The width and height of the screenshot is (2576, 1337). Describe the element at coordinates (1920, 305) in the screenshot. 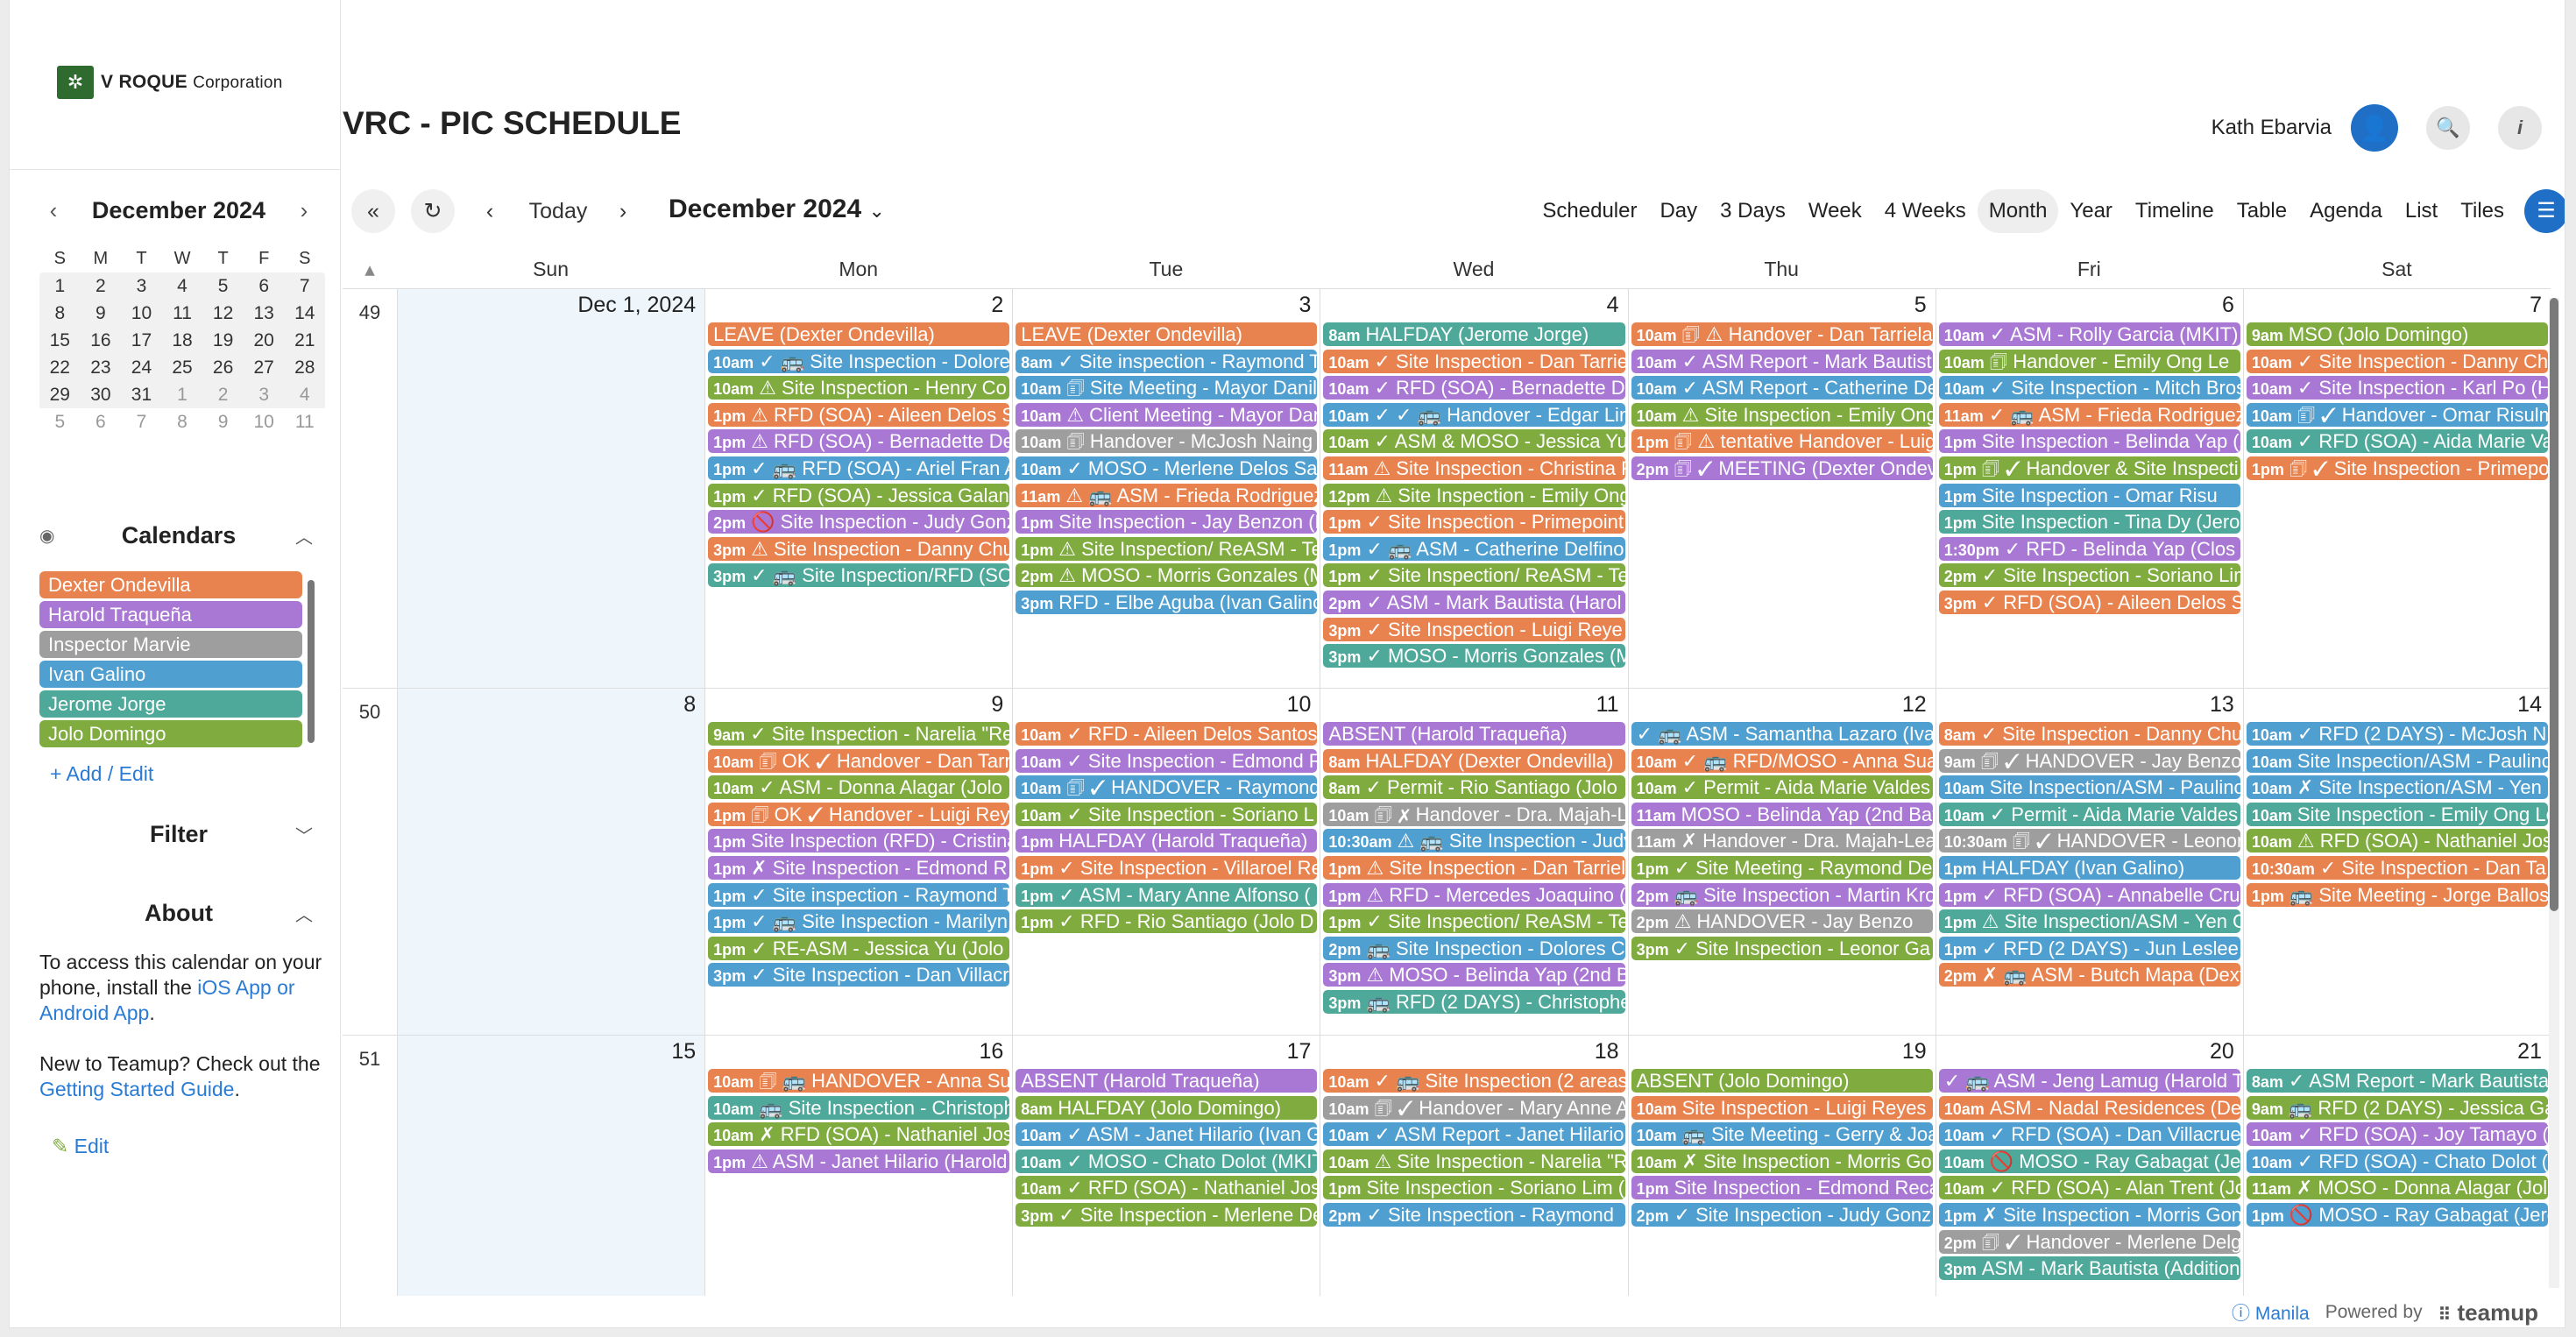

I see `day-number: 5` at that location.